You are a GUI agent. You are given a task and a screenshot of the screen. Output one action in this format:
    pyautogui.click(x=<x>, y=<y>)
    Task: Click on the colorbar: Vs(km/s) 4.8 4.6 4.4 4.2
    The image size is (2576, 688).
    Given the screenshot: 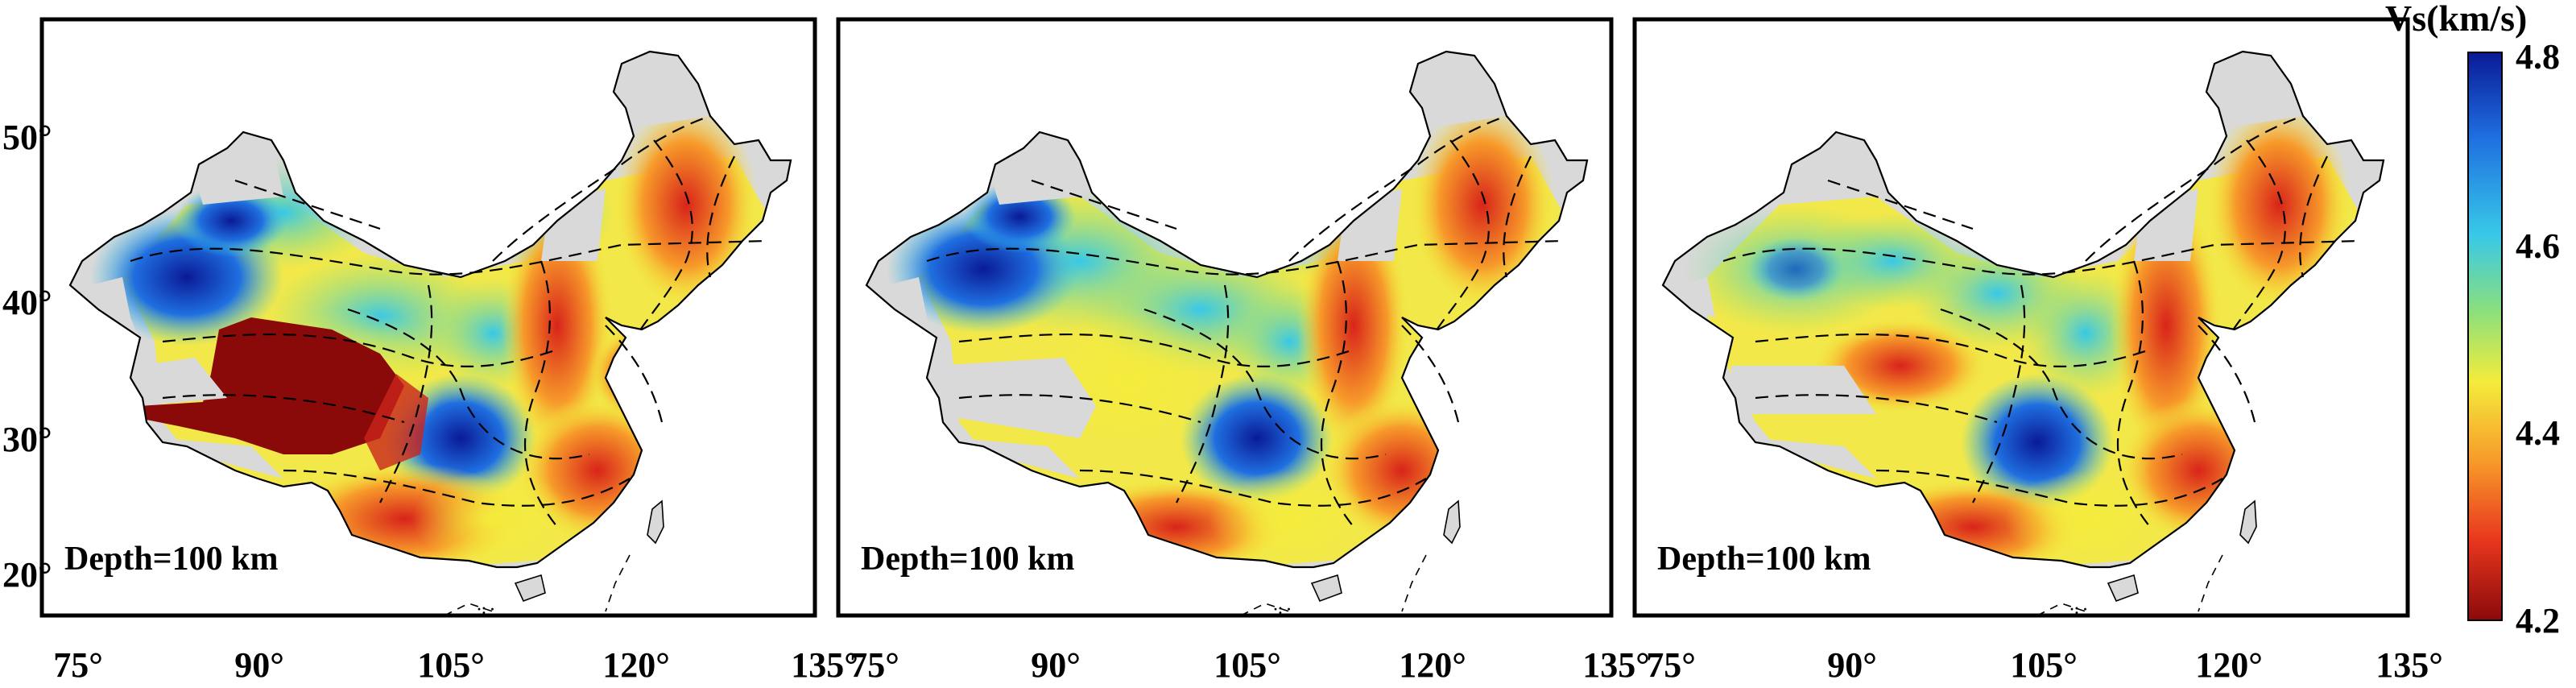 What is the action you would take?
    pyautogui.click(x=2472, y=320)
    